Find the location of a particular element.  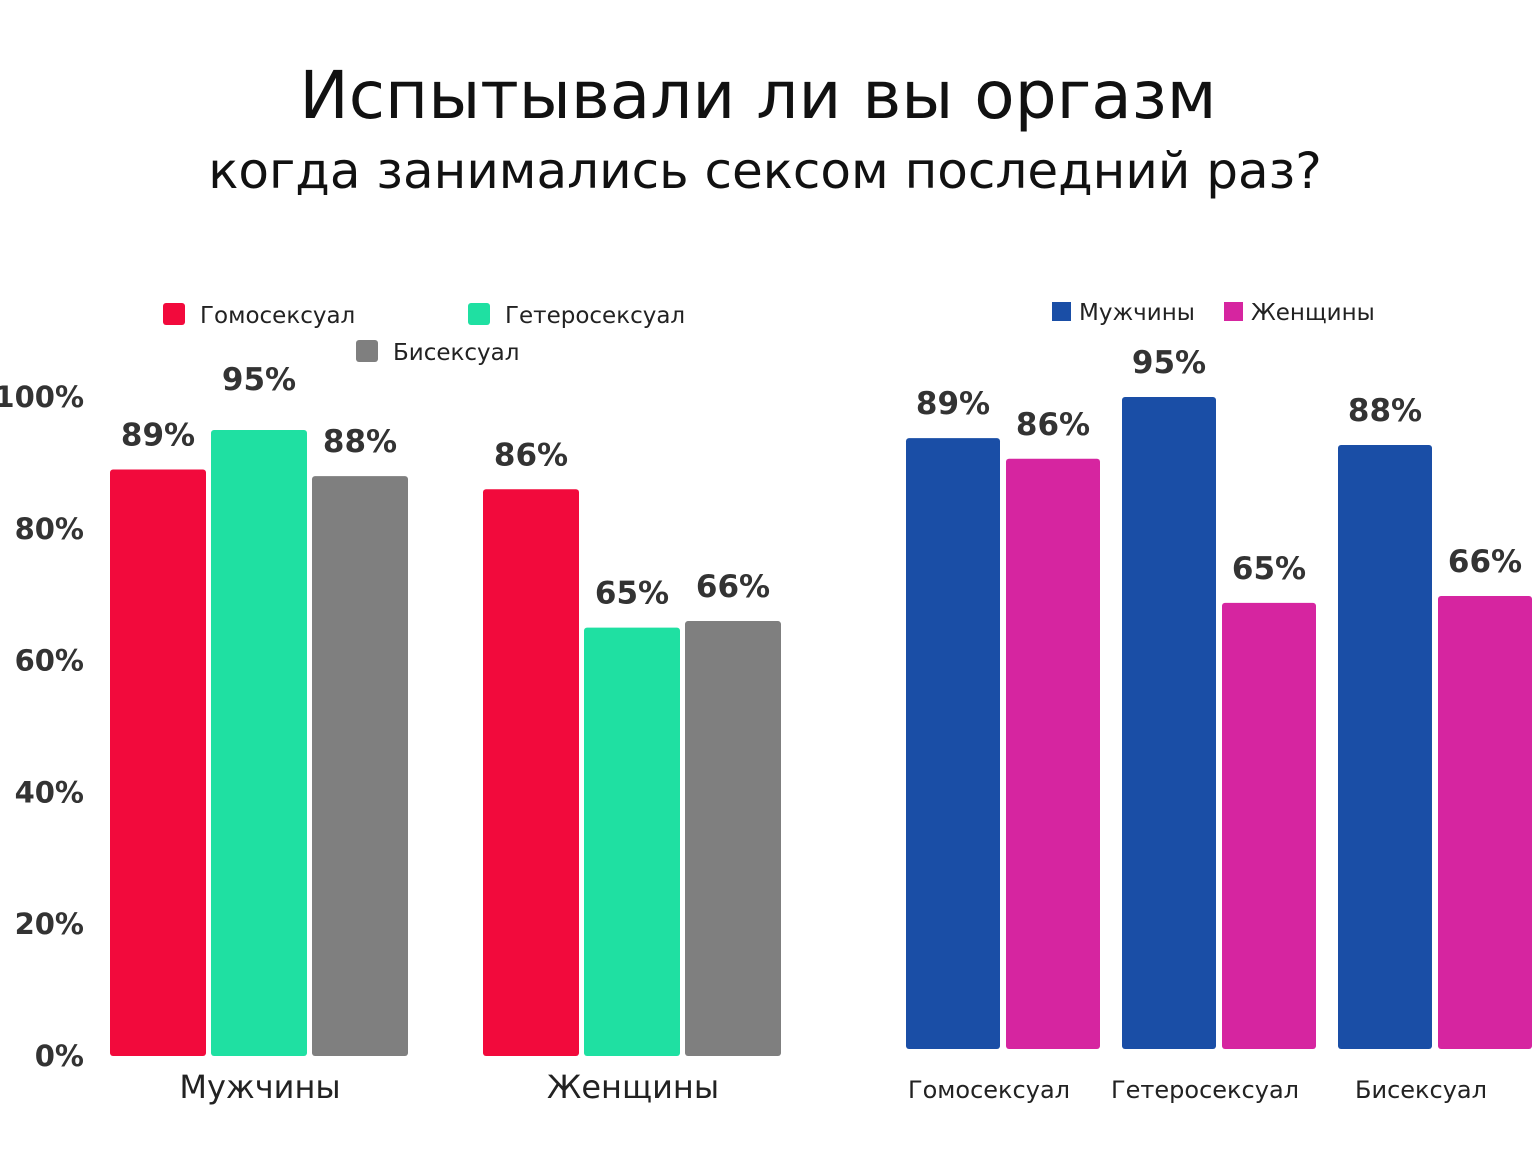

y-tick-label: 0% is located at coordinates (59, 1056).